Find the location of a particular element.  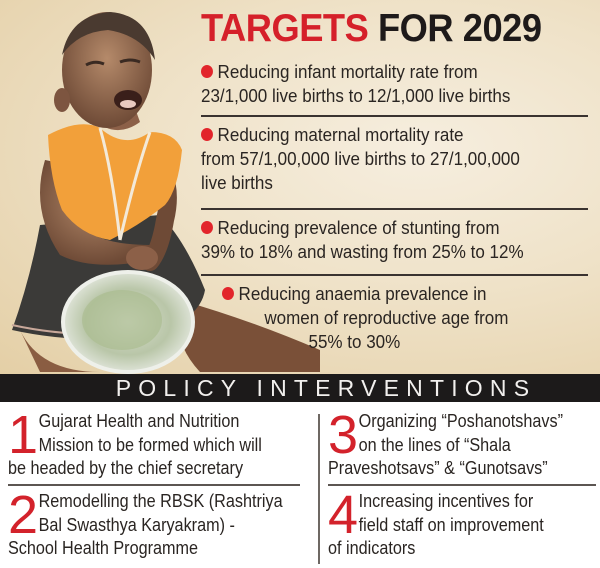

page-title: TARGETS FOR 2029 is located at coordinates (371, 29).